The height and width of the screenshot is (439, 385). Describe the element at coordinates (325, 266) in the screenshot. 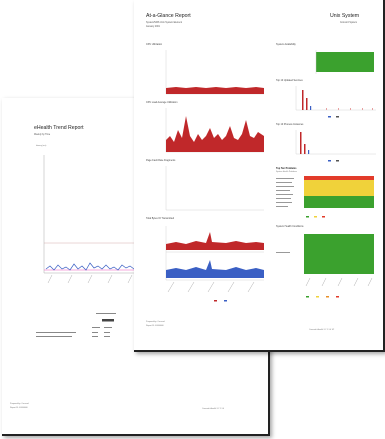

I see `conditions-chart` at that location.